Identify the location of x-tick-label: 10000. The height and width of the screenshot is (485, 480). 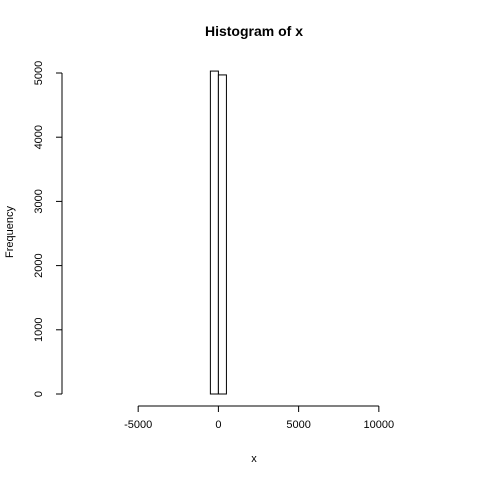
(379, 425).